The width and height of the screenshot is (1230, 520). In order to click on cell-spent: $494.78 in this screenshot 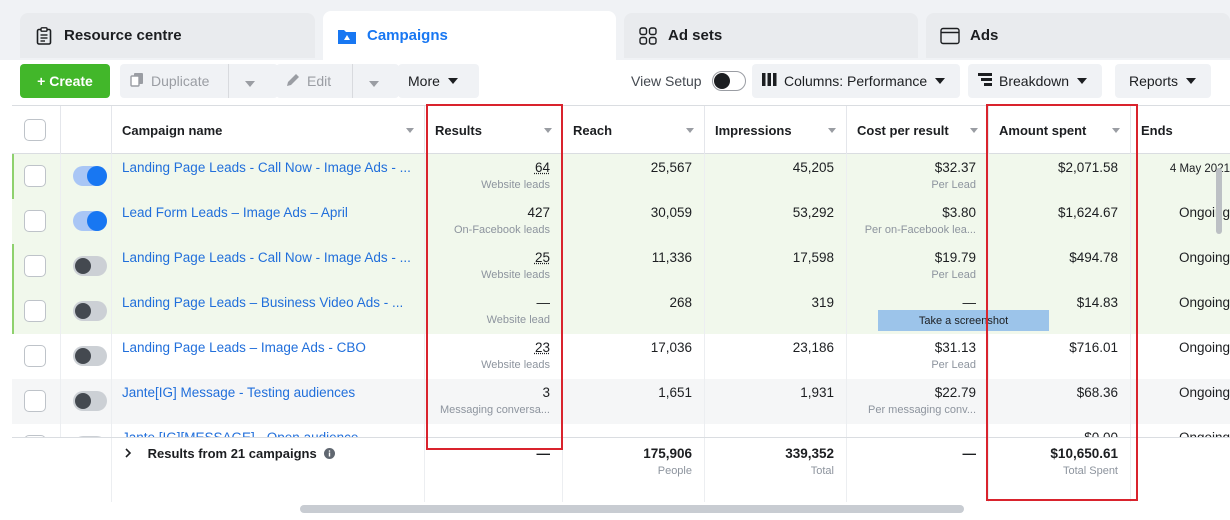, I will do `click(1060, 266)`.